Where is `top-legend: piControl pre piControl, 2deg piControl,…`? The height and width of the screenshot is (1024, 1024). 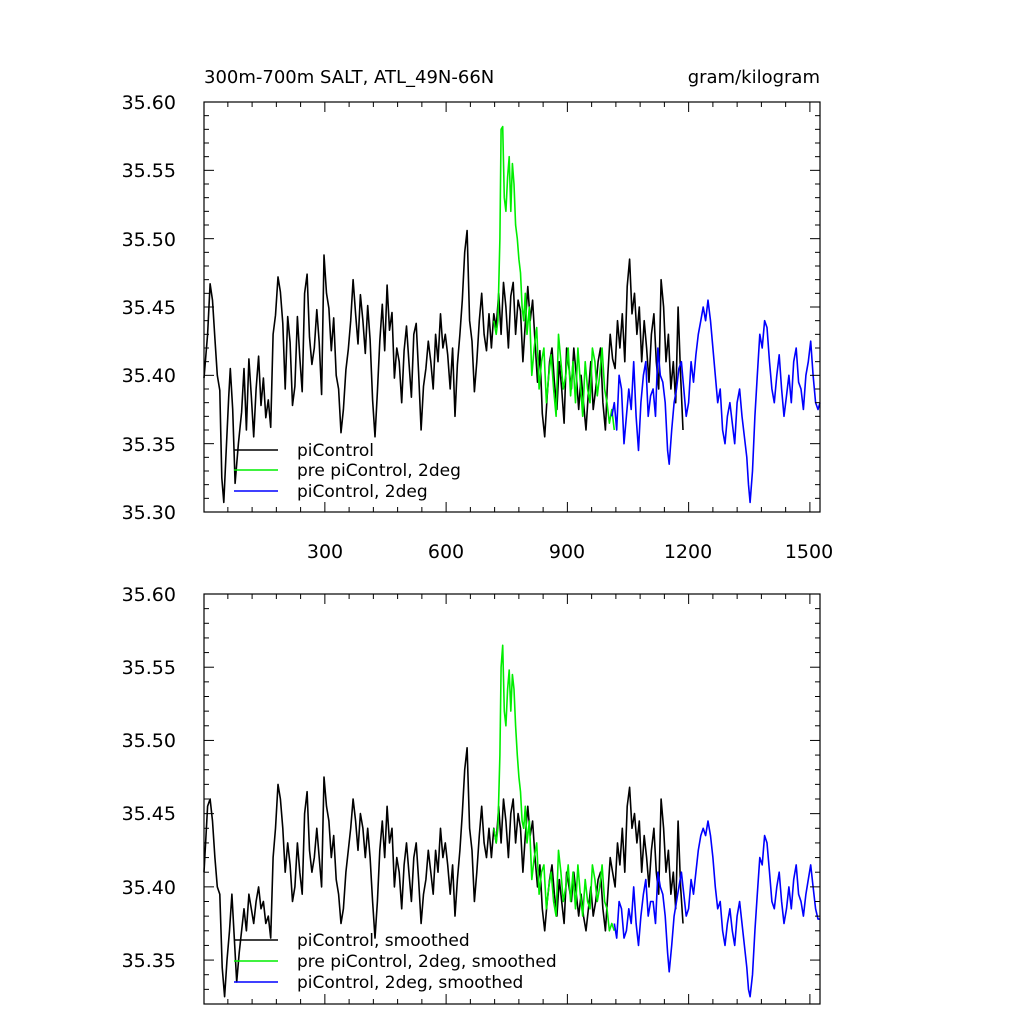 top-legend: piControl pre piControl, 2deg piControl,… is located at coordinates (347, 471).